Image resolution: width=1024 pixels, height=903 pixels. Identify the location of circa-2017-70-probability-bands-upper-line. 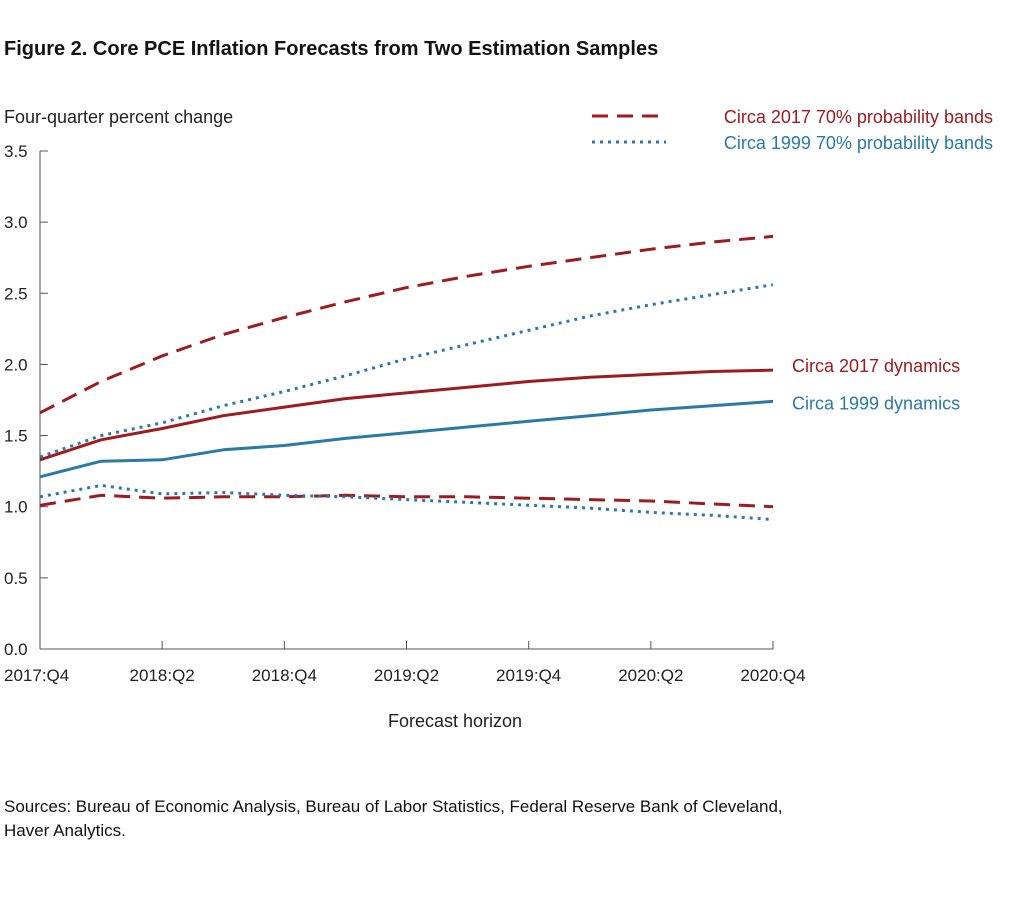
(406, 324).